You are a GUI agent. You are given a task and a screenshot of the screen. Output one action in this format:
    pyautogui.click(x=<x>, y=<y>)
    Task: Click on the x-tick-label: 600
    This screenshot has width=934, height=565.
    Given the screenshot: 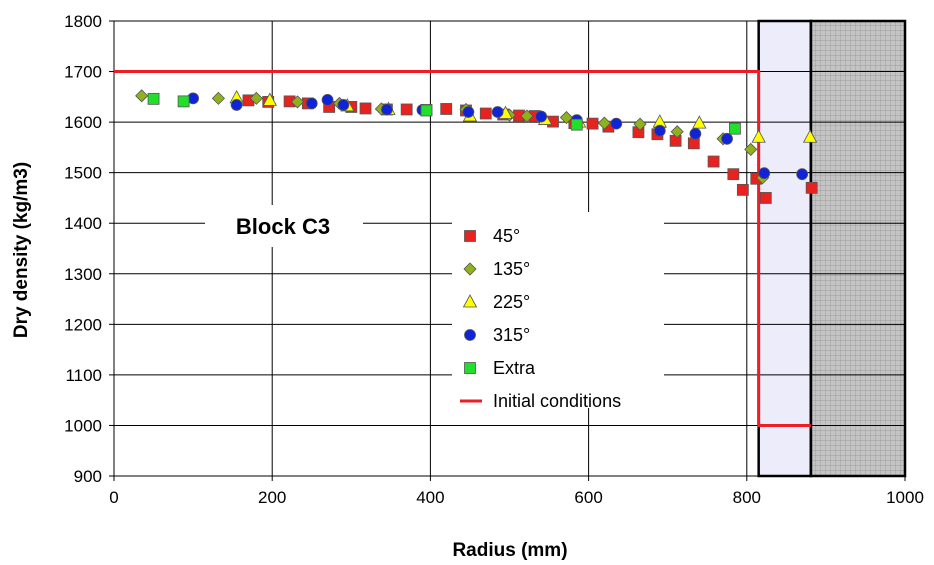 What is the action you would take?
    pyautogui.click(x=588, y=497)
    